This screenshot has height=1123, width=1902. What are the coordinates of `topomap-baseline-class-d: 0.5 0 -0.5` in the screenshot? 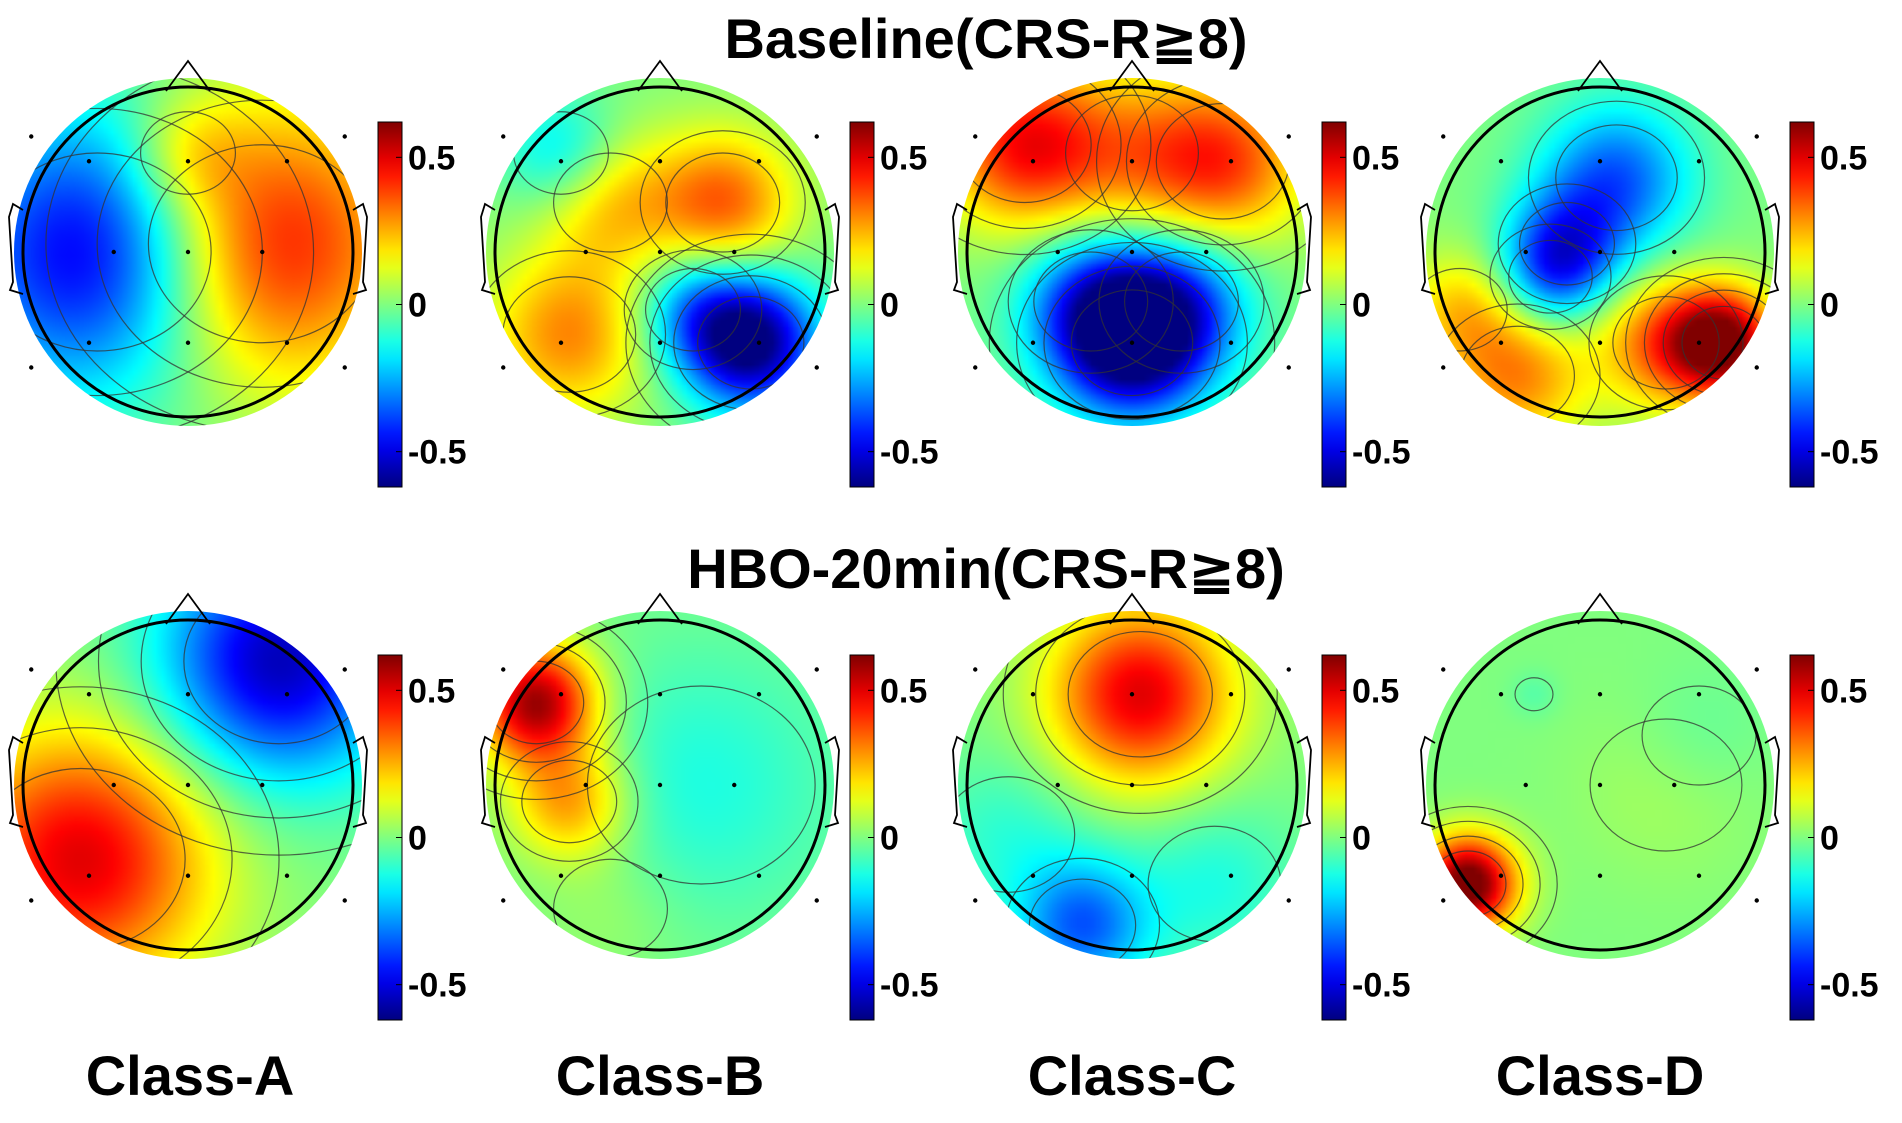 It's located at (1649, 273).